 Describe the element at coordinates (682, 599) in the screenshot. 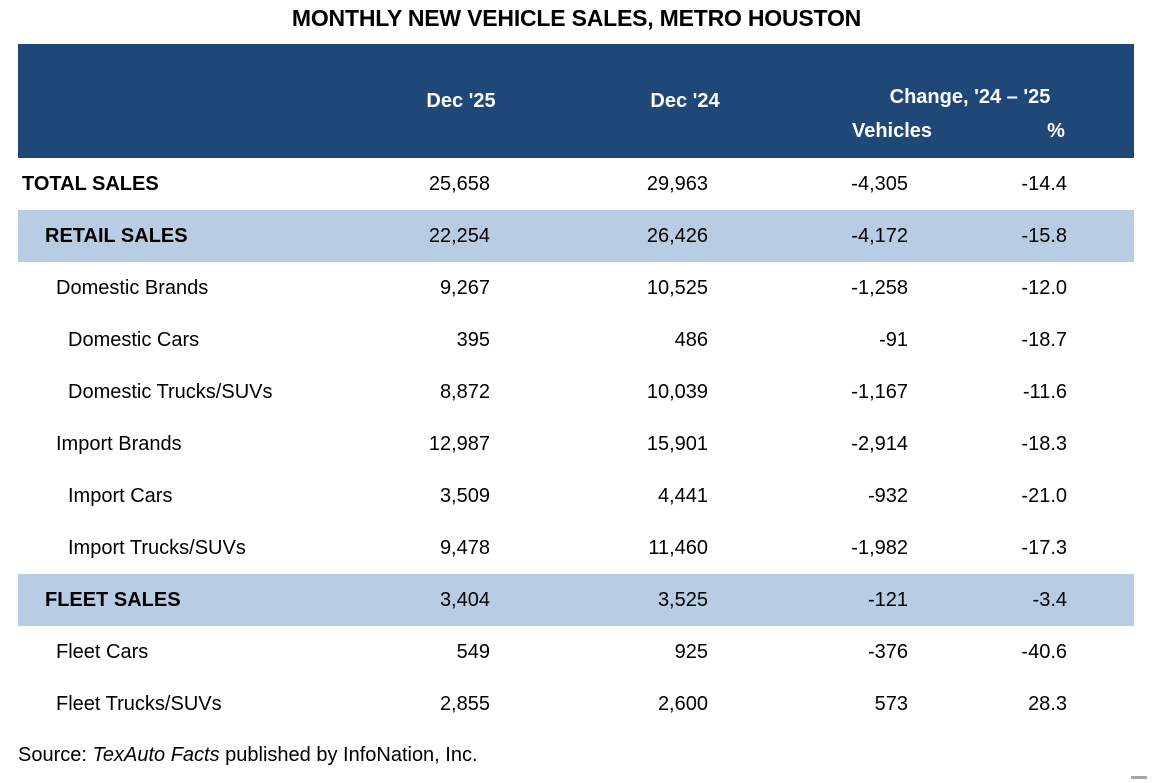

I see `dec24-value: 3,525` at that location.